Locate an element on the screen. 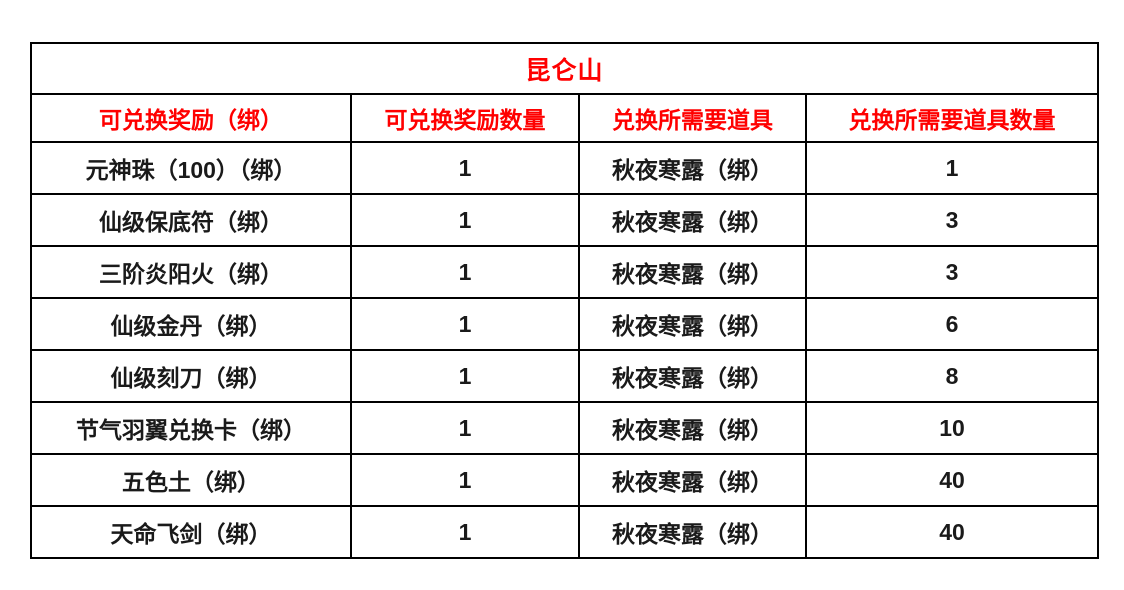 Image resolution: width=1124 pixels, height=590 pixels. table-row: 节气羽翼兑换卡（绑） 1 秋夜寒露（绑） 10 is located at coordinates (565, 428).